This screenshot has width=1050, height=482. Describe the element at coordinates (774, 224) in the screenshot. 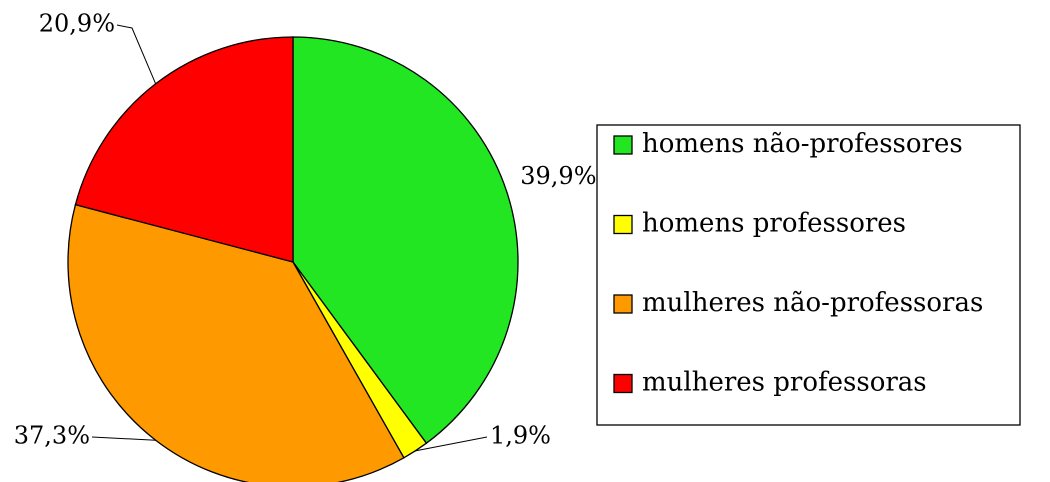

I see `legend-label: homens professores` at that location.